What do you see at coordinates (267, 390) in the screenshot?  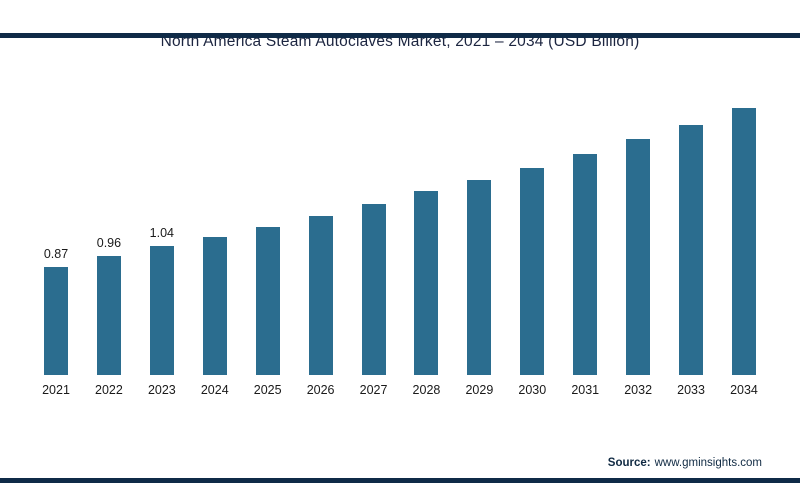 I see `x-tick-label: 2025` at bounding box center [267, 390].